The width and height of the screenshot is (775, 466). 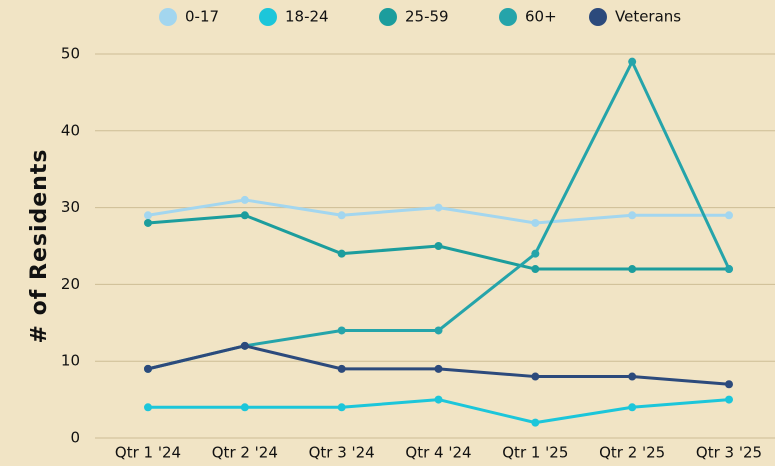 What do you see at coordinates (39, 246) in the screenshot?
I see `y-axis-label: # of Residents` at bounding box center [39, 246].